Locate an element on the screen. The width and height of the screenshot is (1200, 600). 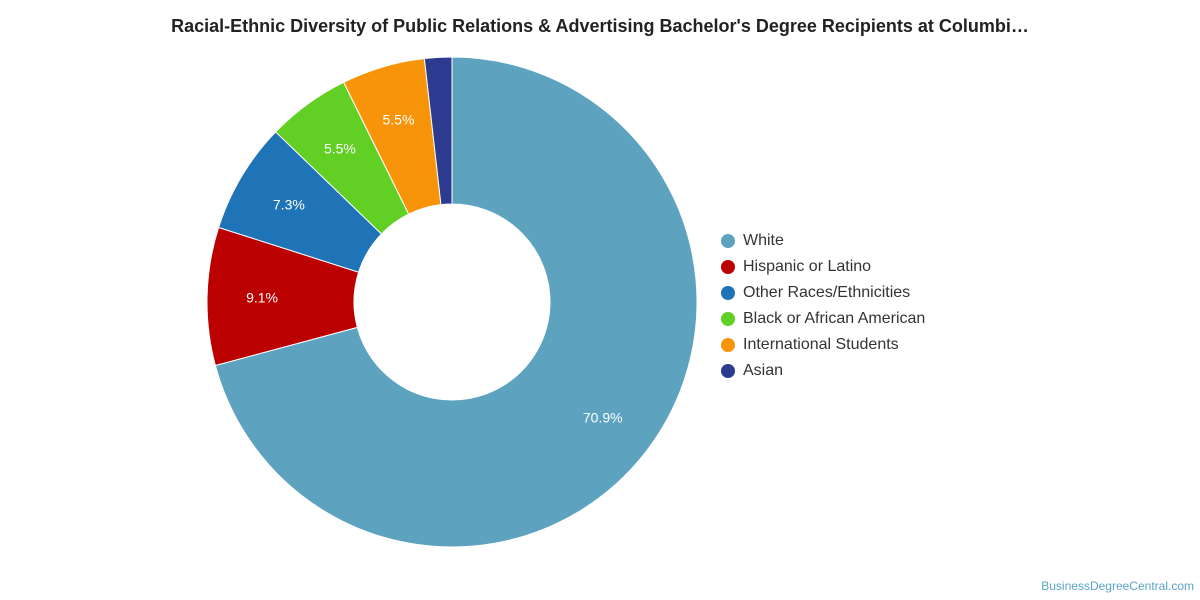
legend-item-hispanic-or-latino: Hispanic or Latino is located at coordinates (823, 267).